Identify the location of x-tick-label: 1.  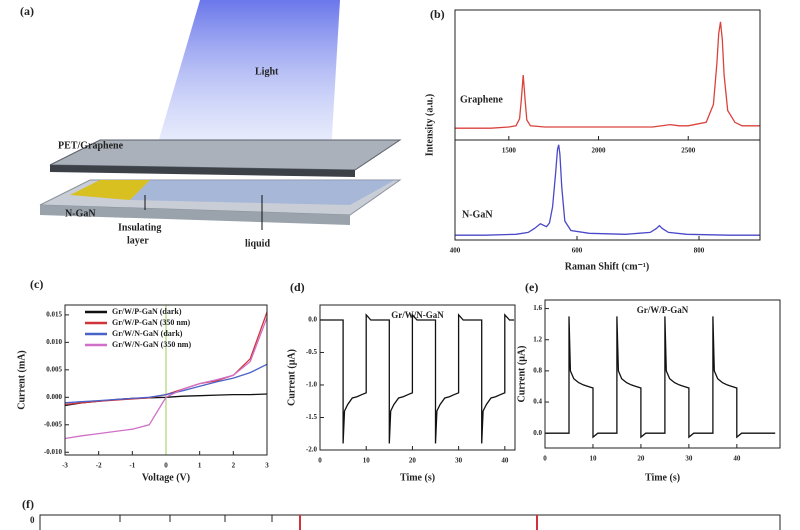
(200, 466).